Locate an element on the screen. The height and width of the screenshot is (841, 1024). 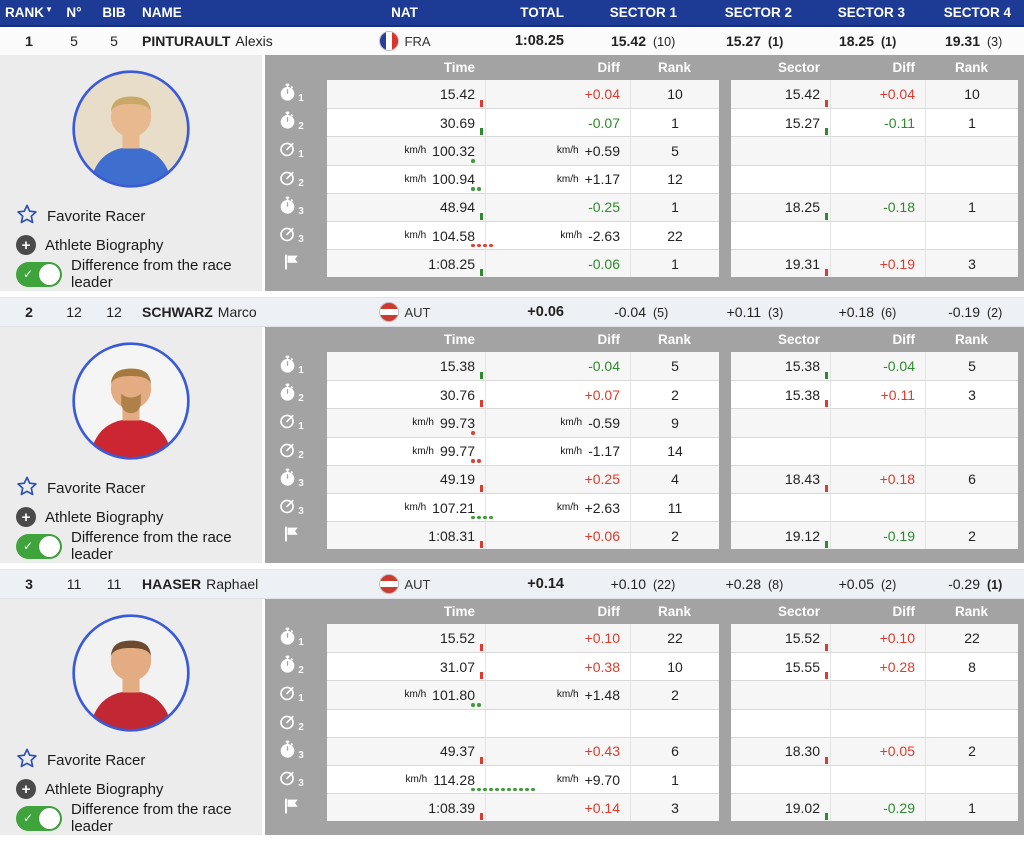
column-header-rank: RANK▼ is located at coordinates (29, 12).